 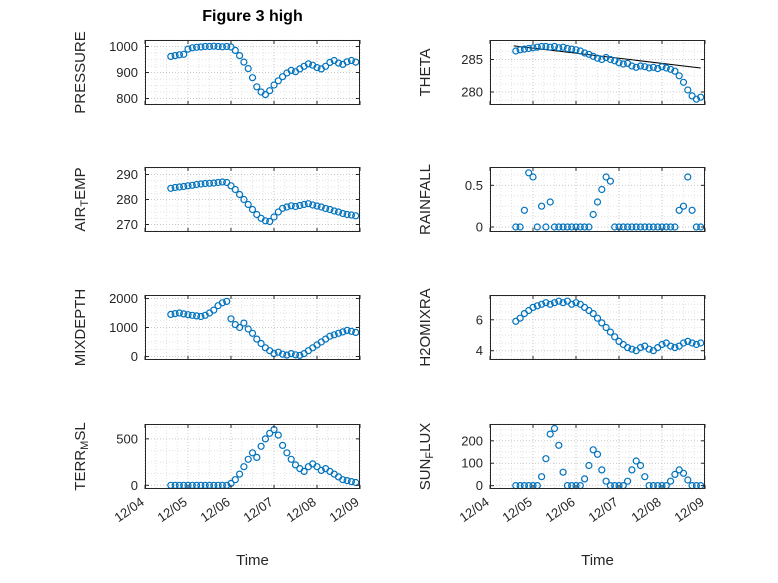 What do you see at coordinates (425, 327) in the screenshot?
I see `y-axis-label: H2OMIXRA` at bounding box center [425, 327].